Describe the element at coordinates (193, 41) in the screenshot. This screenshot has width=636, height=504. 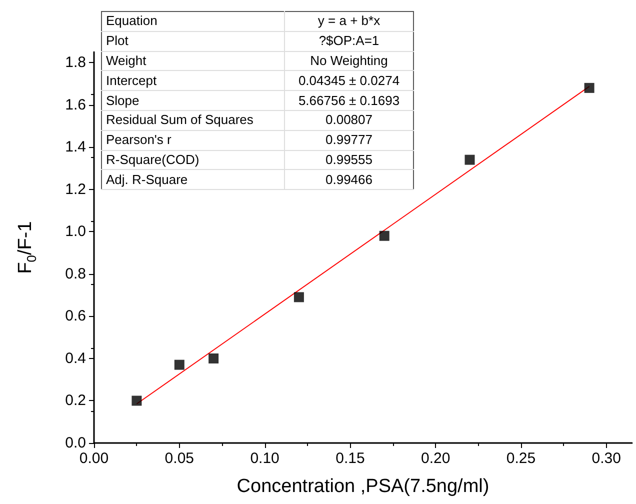
I see `text: Plot` at that location.